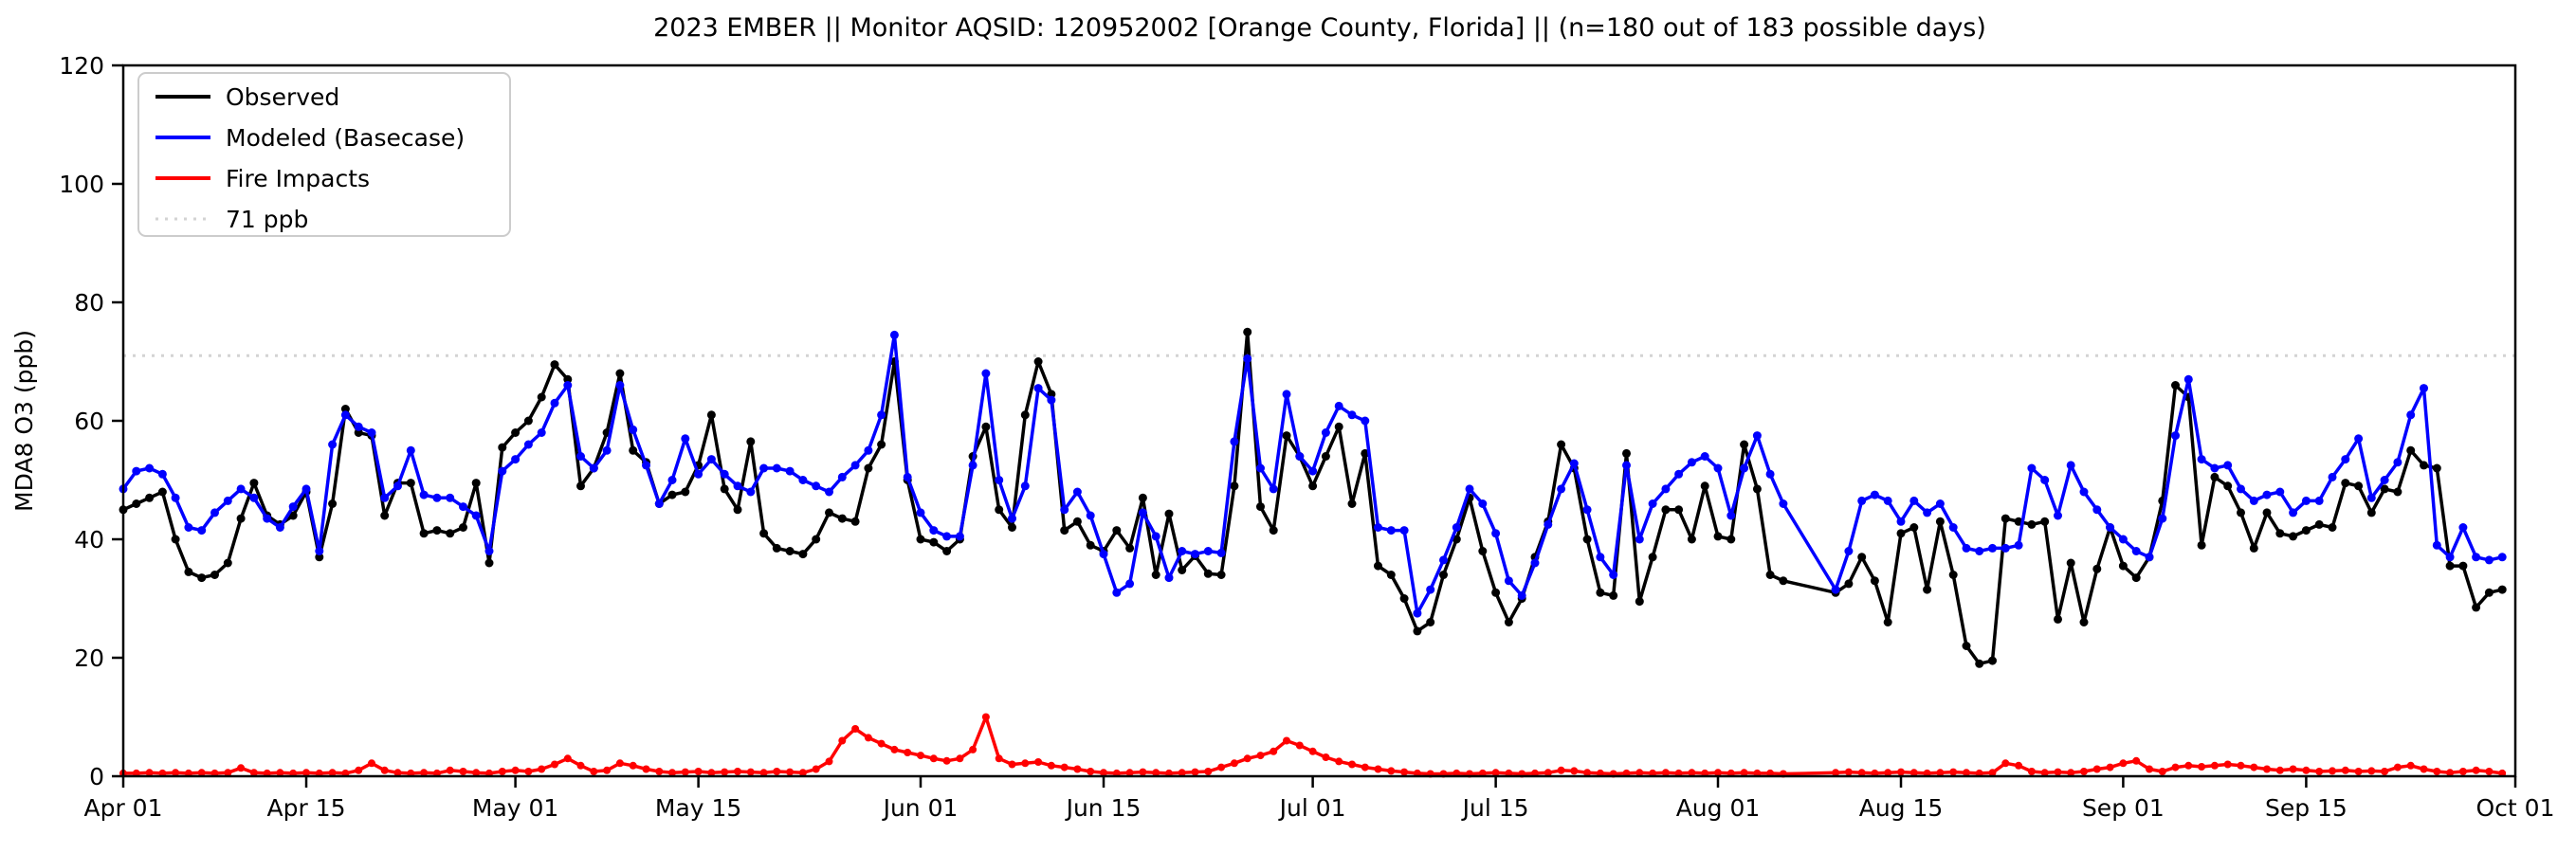 This screenshot has width=2576, height=853. Describe the element at coordinates (698, 808) in the screenshot. I see `x-tick-label: May 15` at that location.